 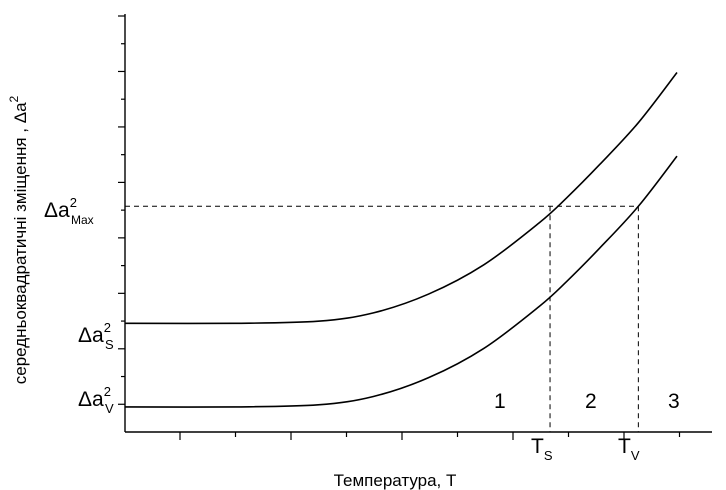 What do you see at coordinates (430, 436) in the screenshot?
I see `x-ticks` at bounding box center [430, 436].